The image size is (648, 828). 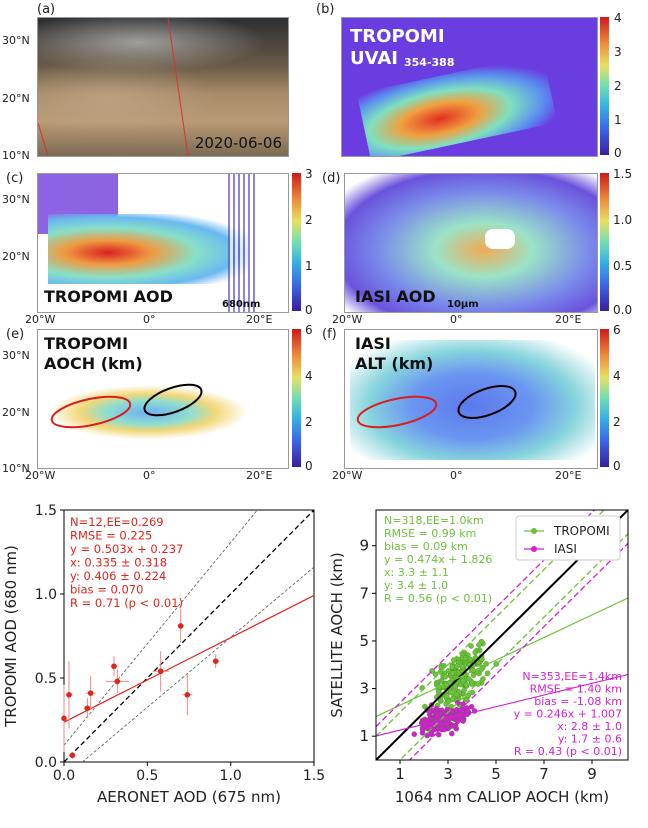 I want to click on x-axis-label: AERONET AOD (675 nm), so click(x=189, y=797).